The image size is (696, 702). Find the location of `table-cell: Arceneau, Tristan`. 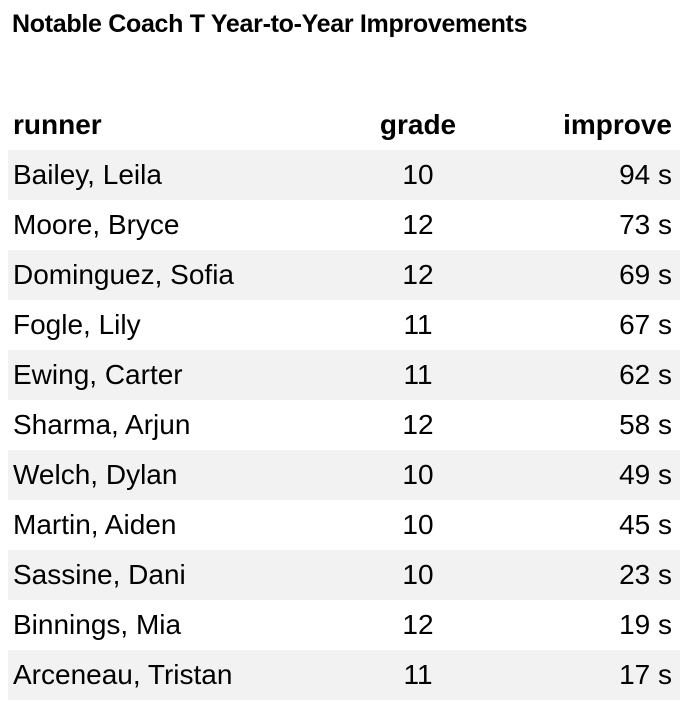

table-cell: Arceneau, Tristan is located at coordinates (123, 674).